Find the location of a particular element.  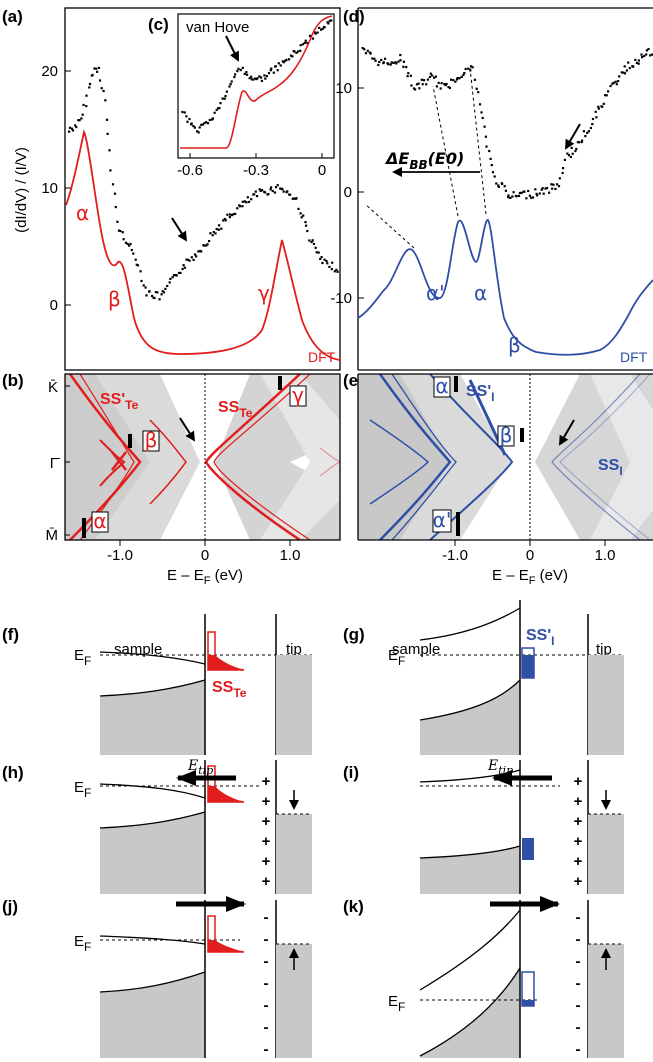

panel-label-g: (g) is located at coordinates (354, 634).